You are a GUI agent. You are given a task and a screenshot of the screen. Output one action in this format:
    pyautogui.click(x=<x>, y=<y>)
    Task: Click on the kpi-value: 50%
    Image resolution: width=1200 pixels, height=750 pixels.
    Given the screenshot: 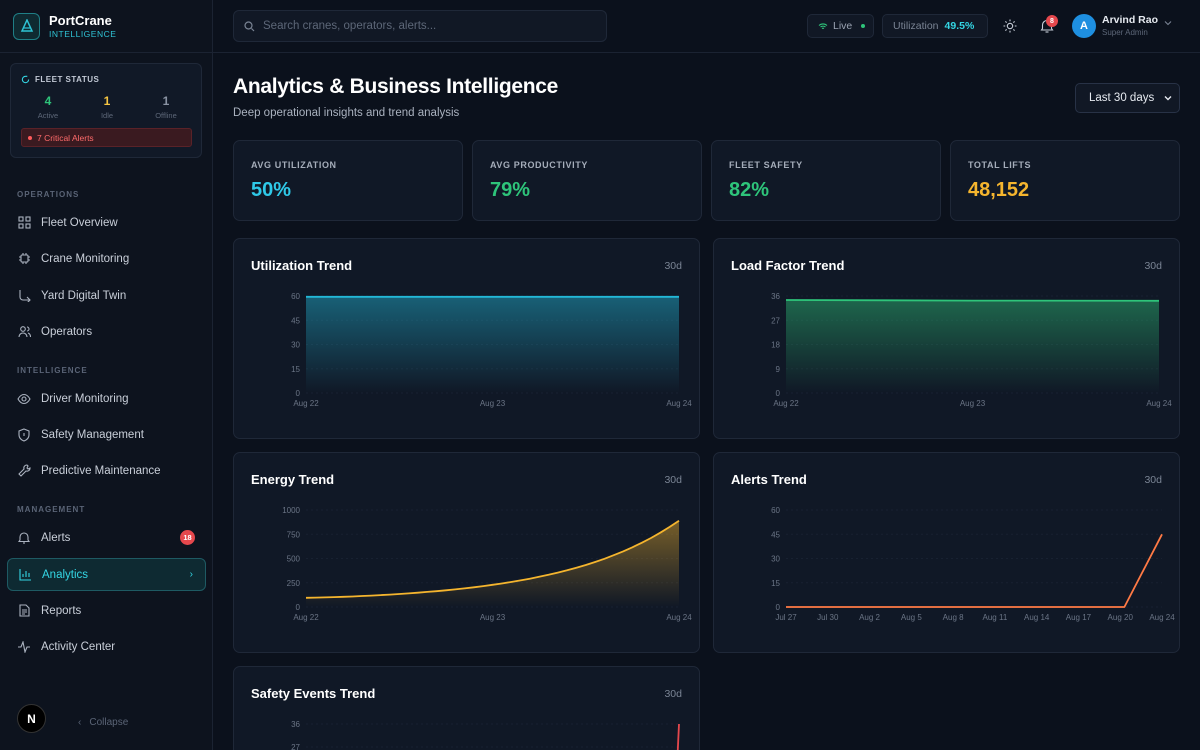 What is the action you would take?
    pyautogui.click(x=271, y=190)
    